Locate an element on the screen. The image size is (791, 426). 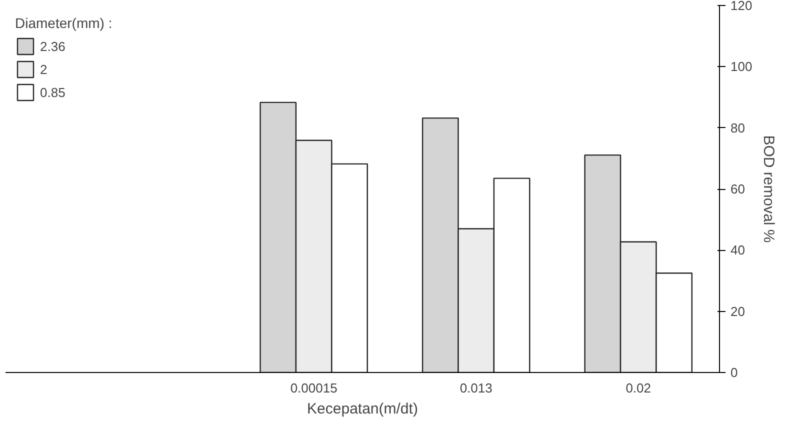
legend-title: Diameter(mm) : is located at coordinates (63, 23).